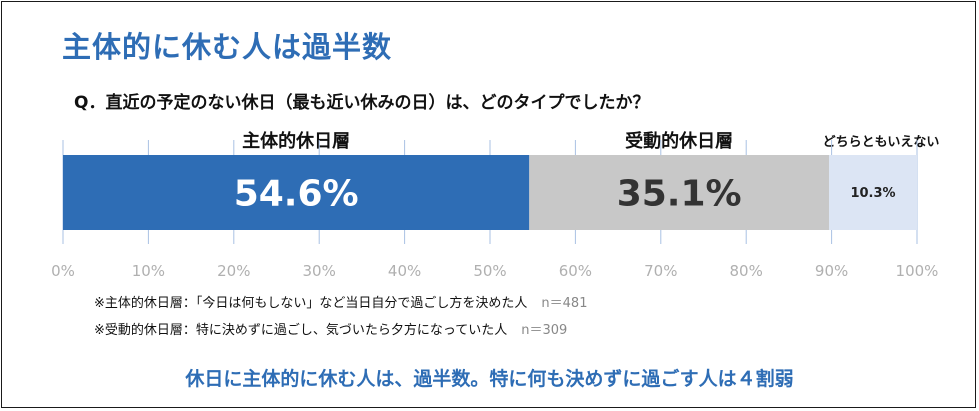 This screenshot has height=411, width=979. What do you see at coordinates (831, 271) in the screenshot?
I see `x-tick-label: 90%` at bounding box center [831, 271].